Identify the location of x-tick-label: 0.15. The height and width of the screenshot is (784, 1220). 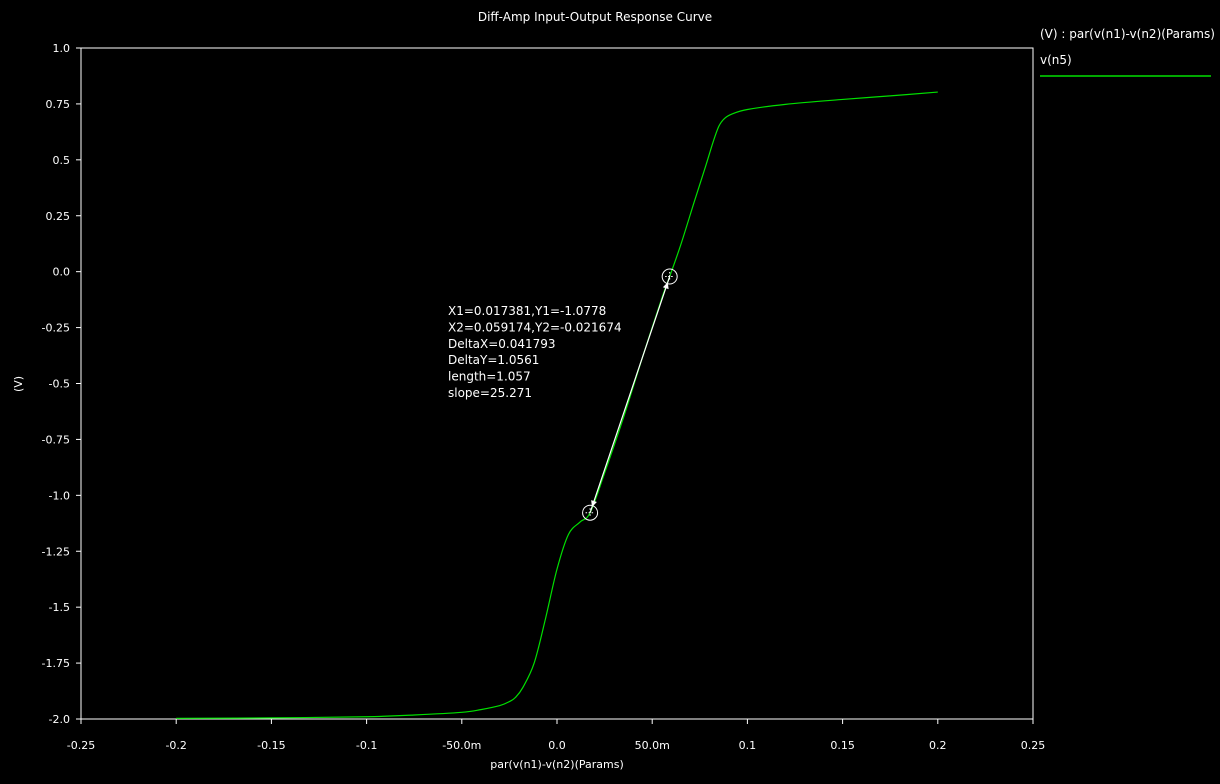
(842, 745).